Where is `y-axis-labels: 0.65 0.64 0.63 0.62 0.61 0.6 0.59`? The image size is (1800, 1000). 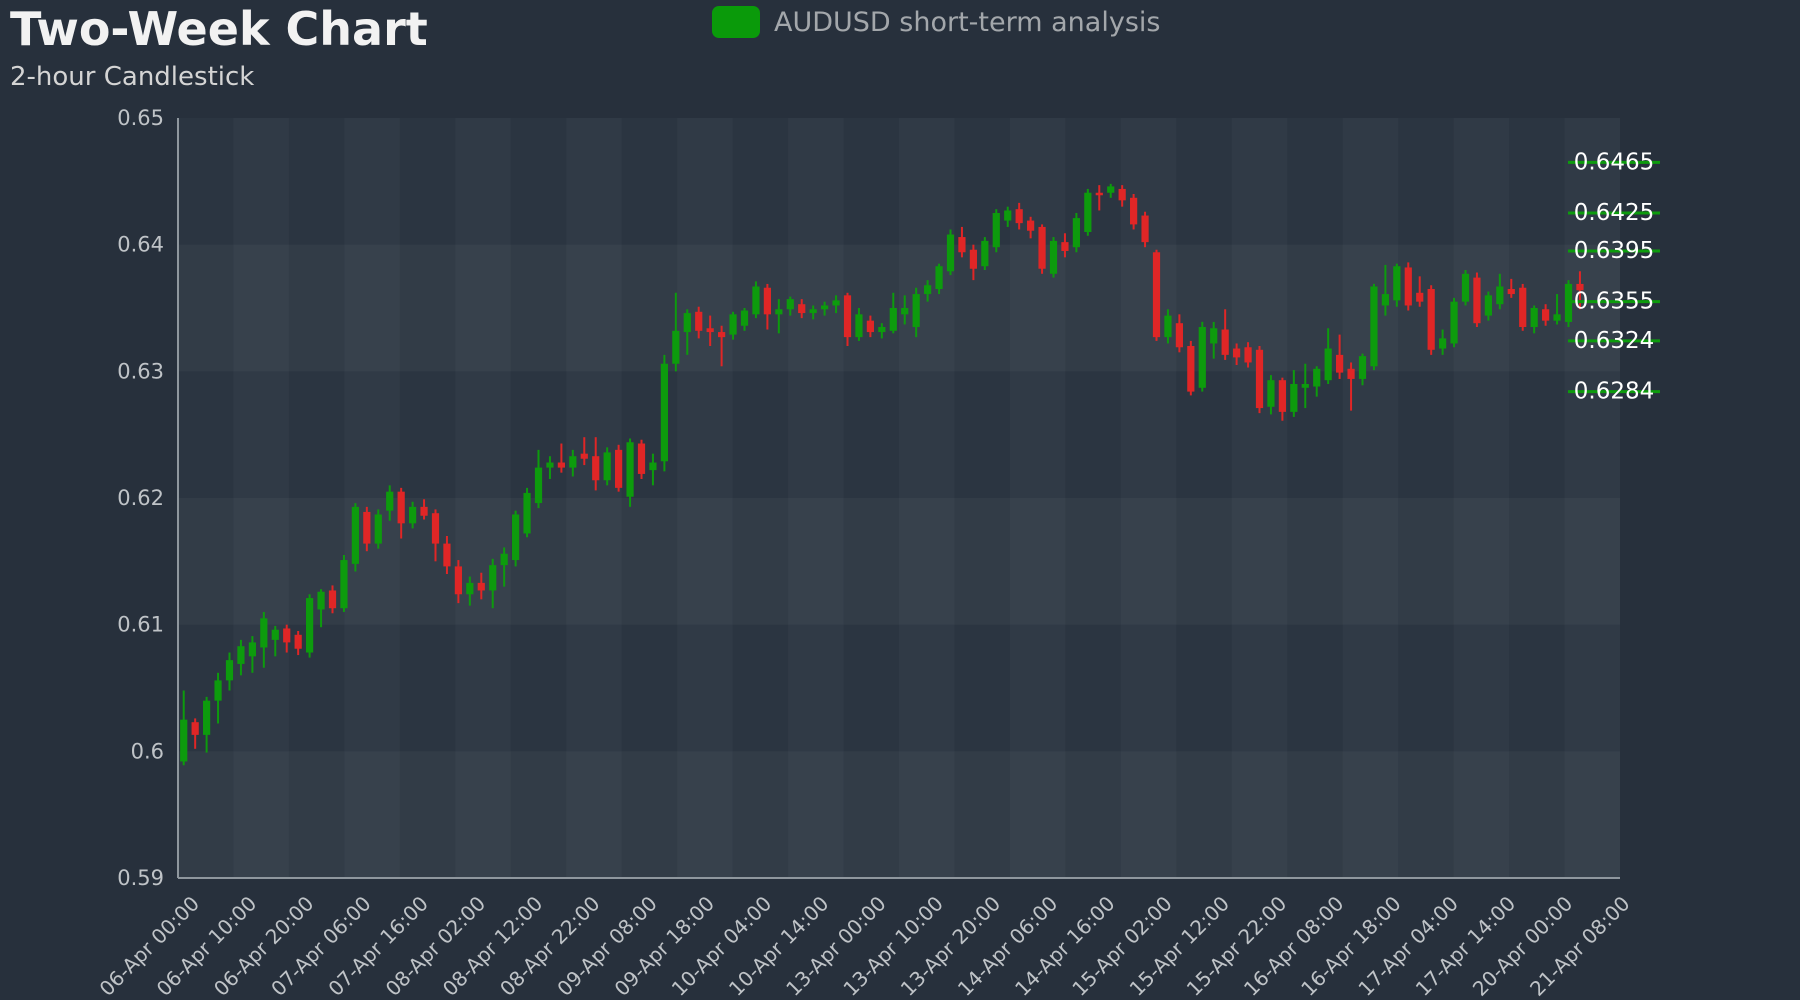
y-axis-labels: 0.65 0.64 0.63 0.62 0.61 0.6 0.59 is located at coordinates (140, 498).